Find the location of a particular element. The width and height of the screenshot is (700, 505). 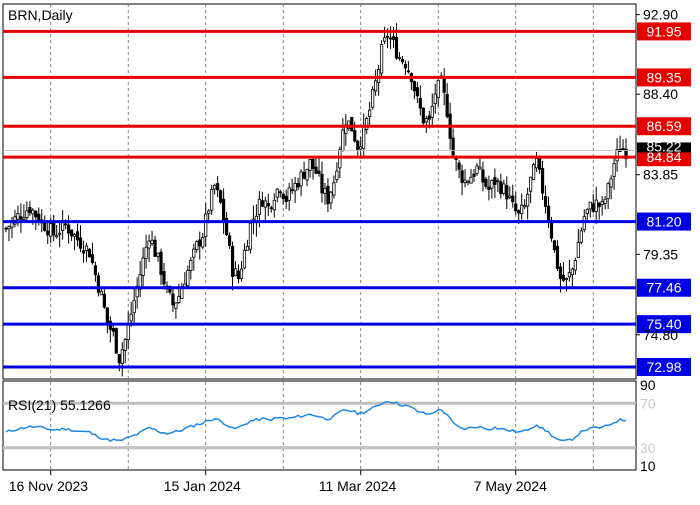

rsi-indicator-label: RSI(21) 55.1266 is located at coordinates (59, 405).